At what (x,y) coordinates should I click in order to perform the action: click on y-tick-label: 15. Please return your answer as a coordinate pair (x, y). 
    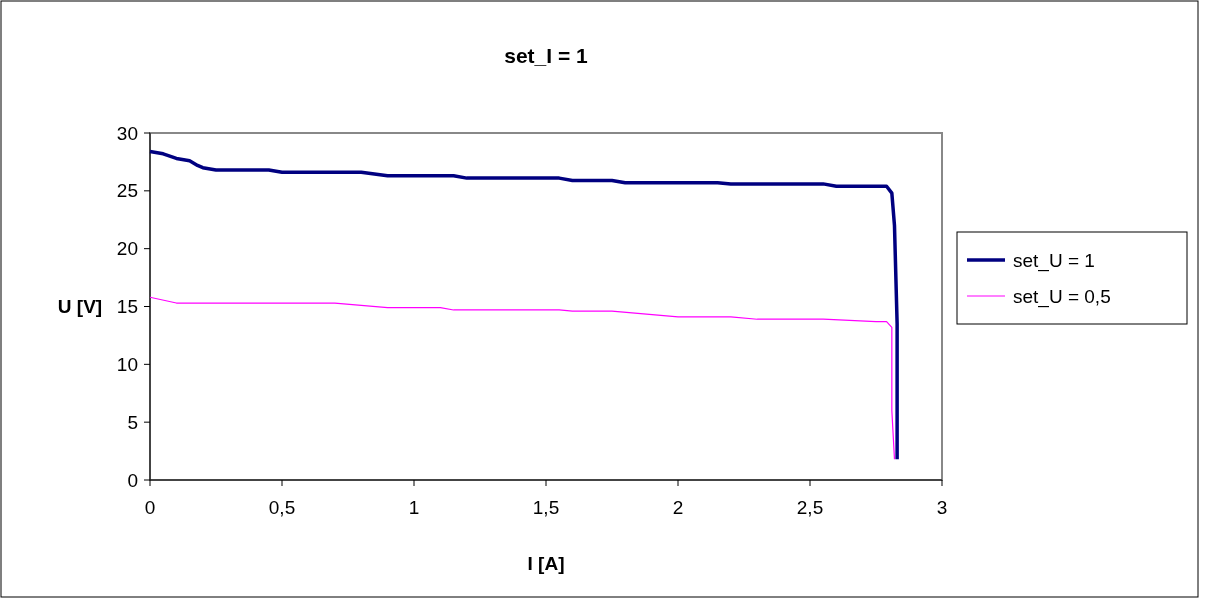
    Looking at the image, I should click on (127, 307).